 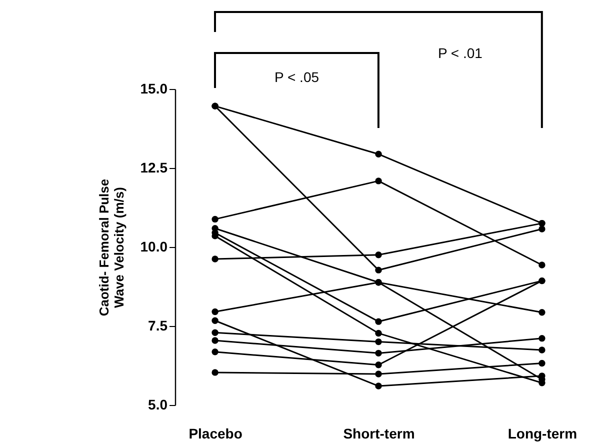 What do you see at coordinates (154, 246) in the screenshot?
I see `y-tick-label: 10.0` at bounding box center [154, 246].